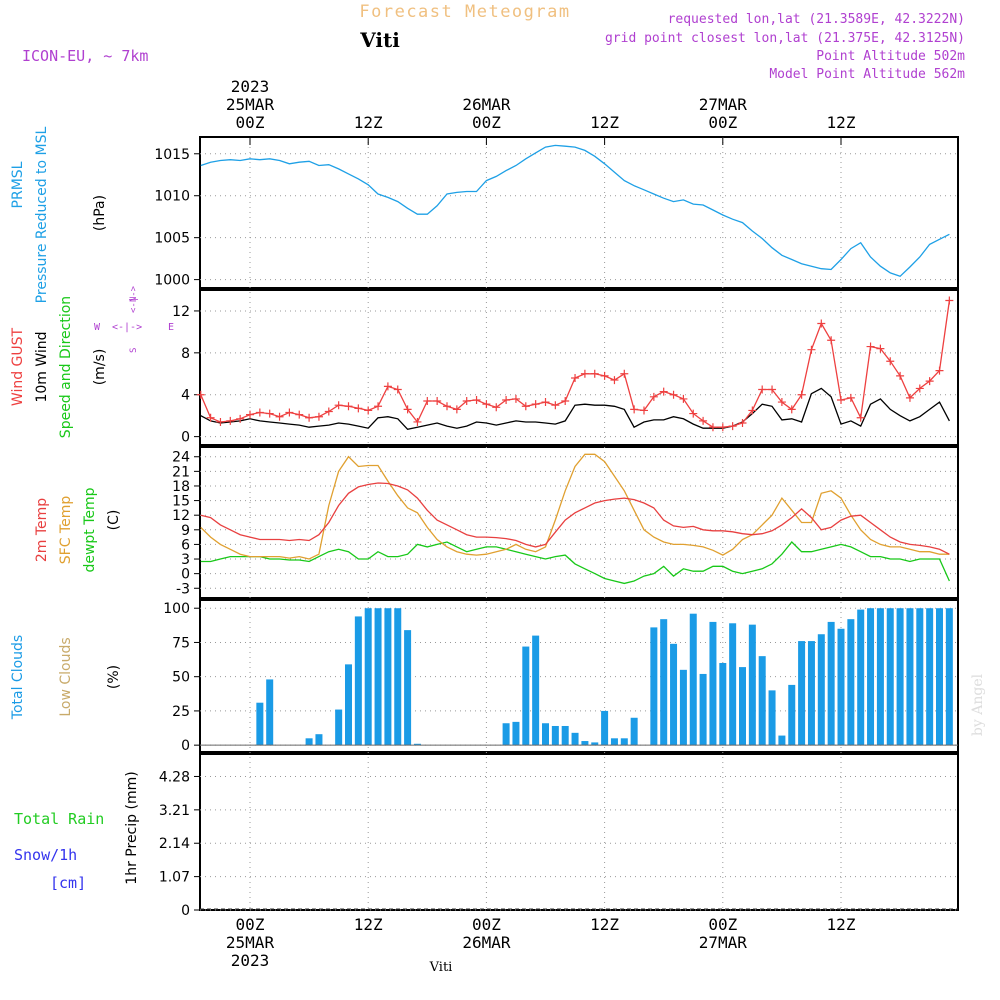 The image size is (1000, 1000). Describe the element at coordinates (604, 122) in the screenshot. I see `time-label-top: 12Z` at that location.